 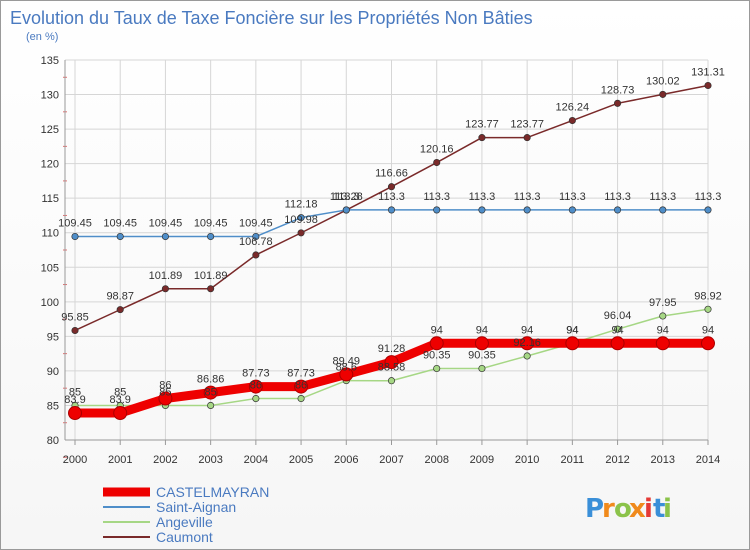 I want to click on y-tick-label: 135, so click(x=50, y=61).